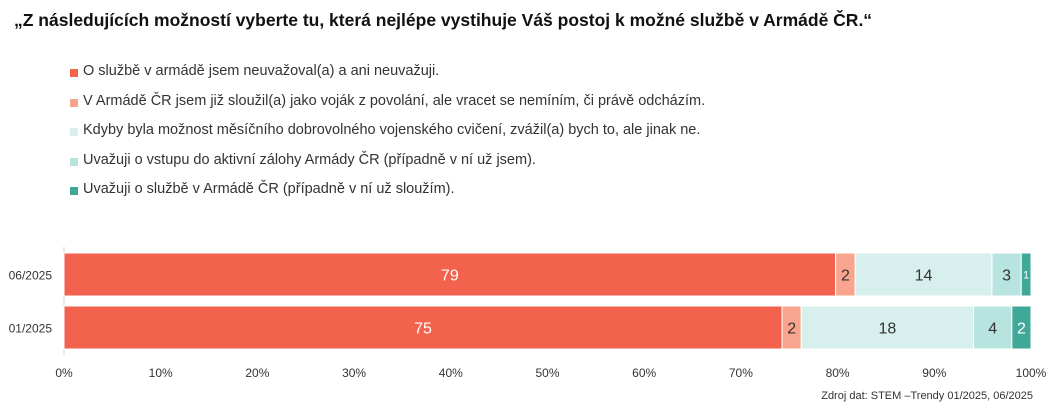 Image resolution: width=1054 pixels, height=411 pixels. What do you see at coordinates (1031, 373) in the screenshot?
I see `x-tick-label: 100%` at bounding box center [1031, 373].